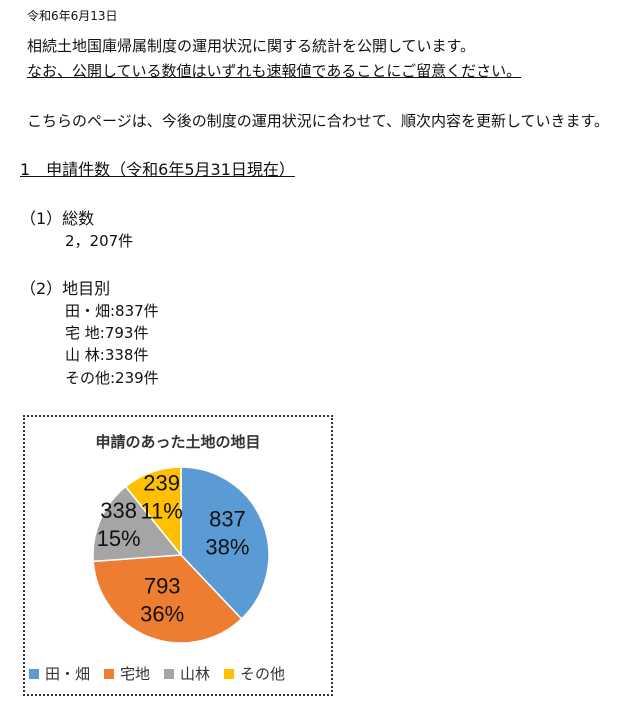 Image resolution: width=640 pixels, height=713 pixels. I want to click on breakdown-item: 宅 地:793件, so click(107, 333).